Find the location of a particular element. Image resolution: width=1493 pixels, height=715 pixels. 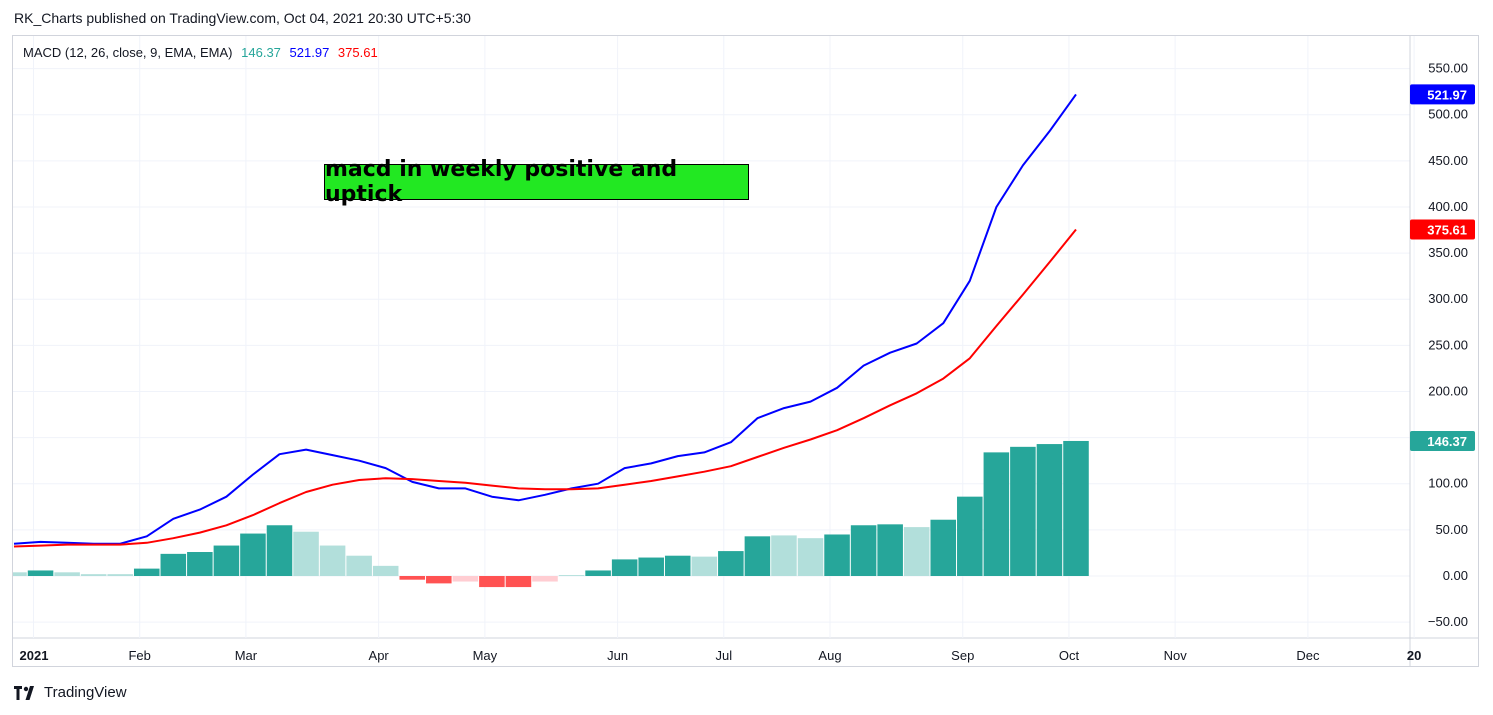

y-tick-label: 550.00 is located at coordinates (1448, 68).